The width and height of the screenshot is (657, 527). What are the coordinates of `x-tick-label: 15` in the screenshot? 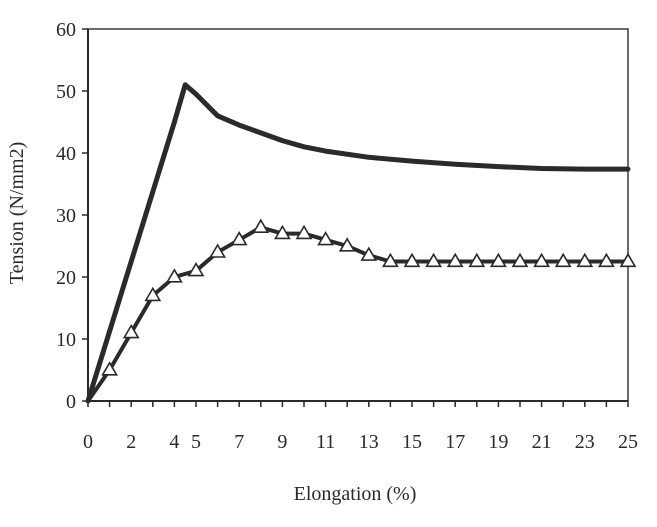 It's located at (412, 442).